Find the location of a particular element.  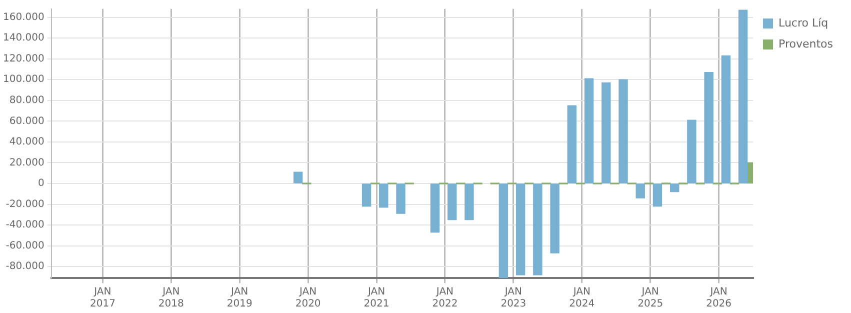

y-tick-label: 120.000 is located at coordinates (23, 58).